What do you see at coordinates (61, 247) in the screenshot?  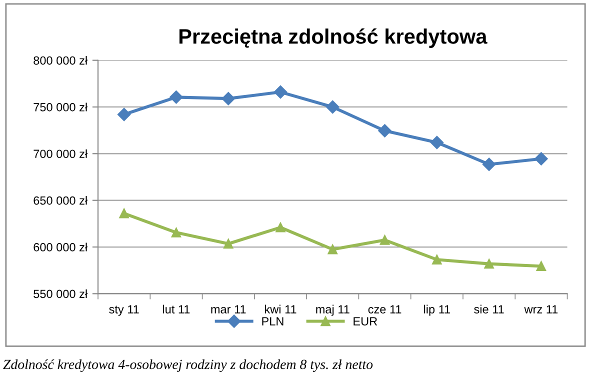 I see `y-tick-label: 600 000 zł` at bounding box center [61, 247].